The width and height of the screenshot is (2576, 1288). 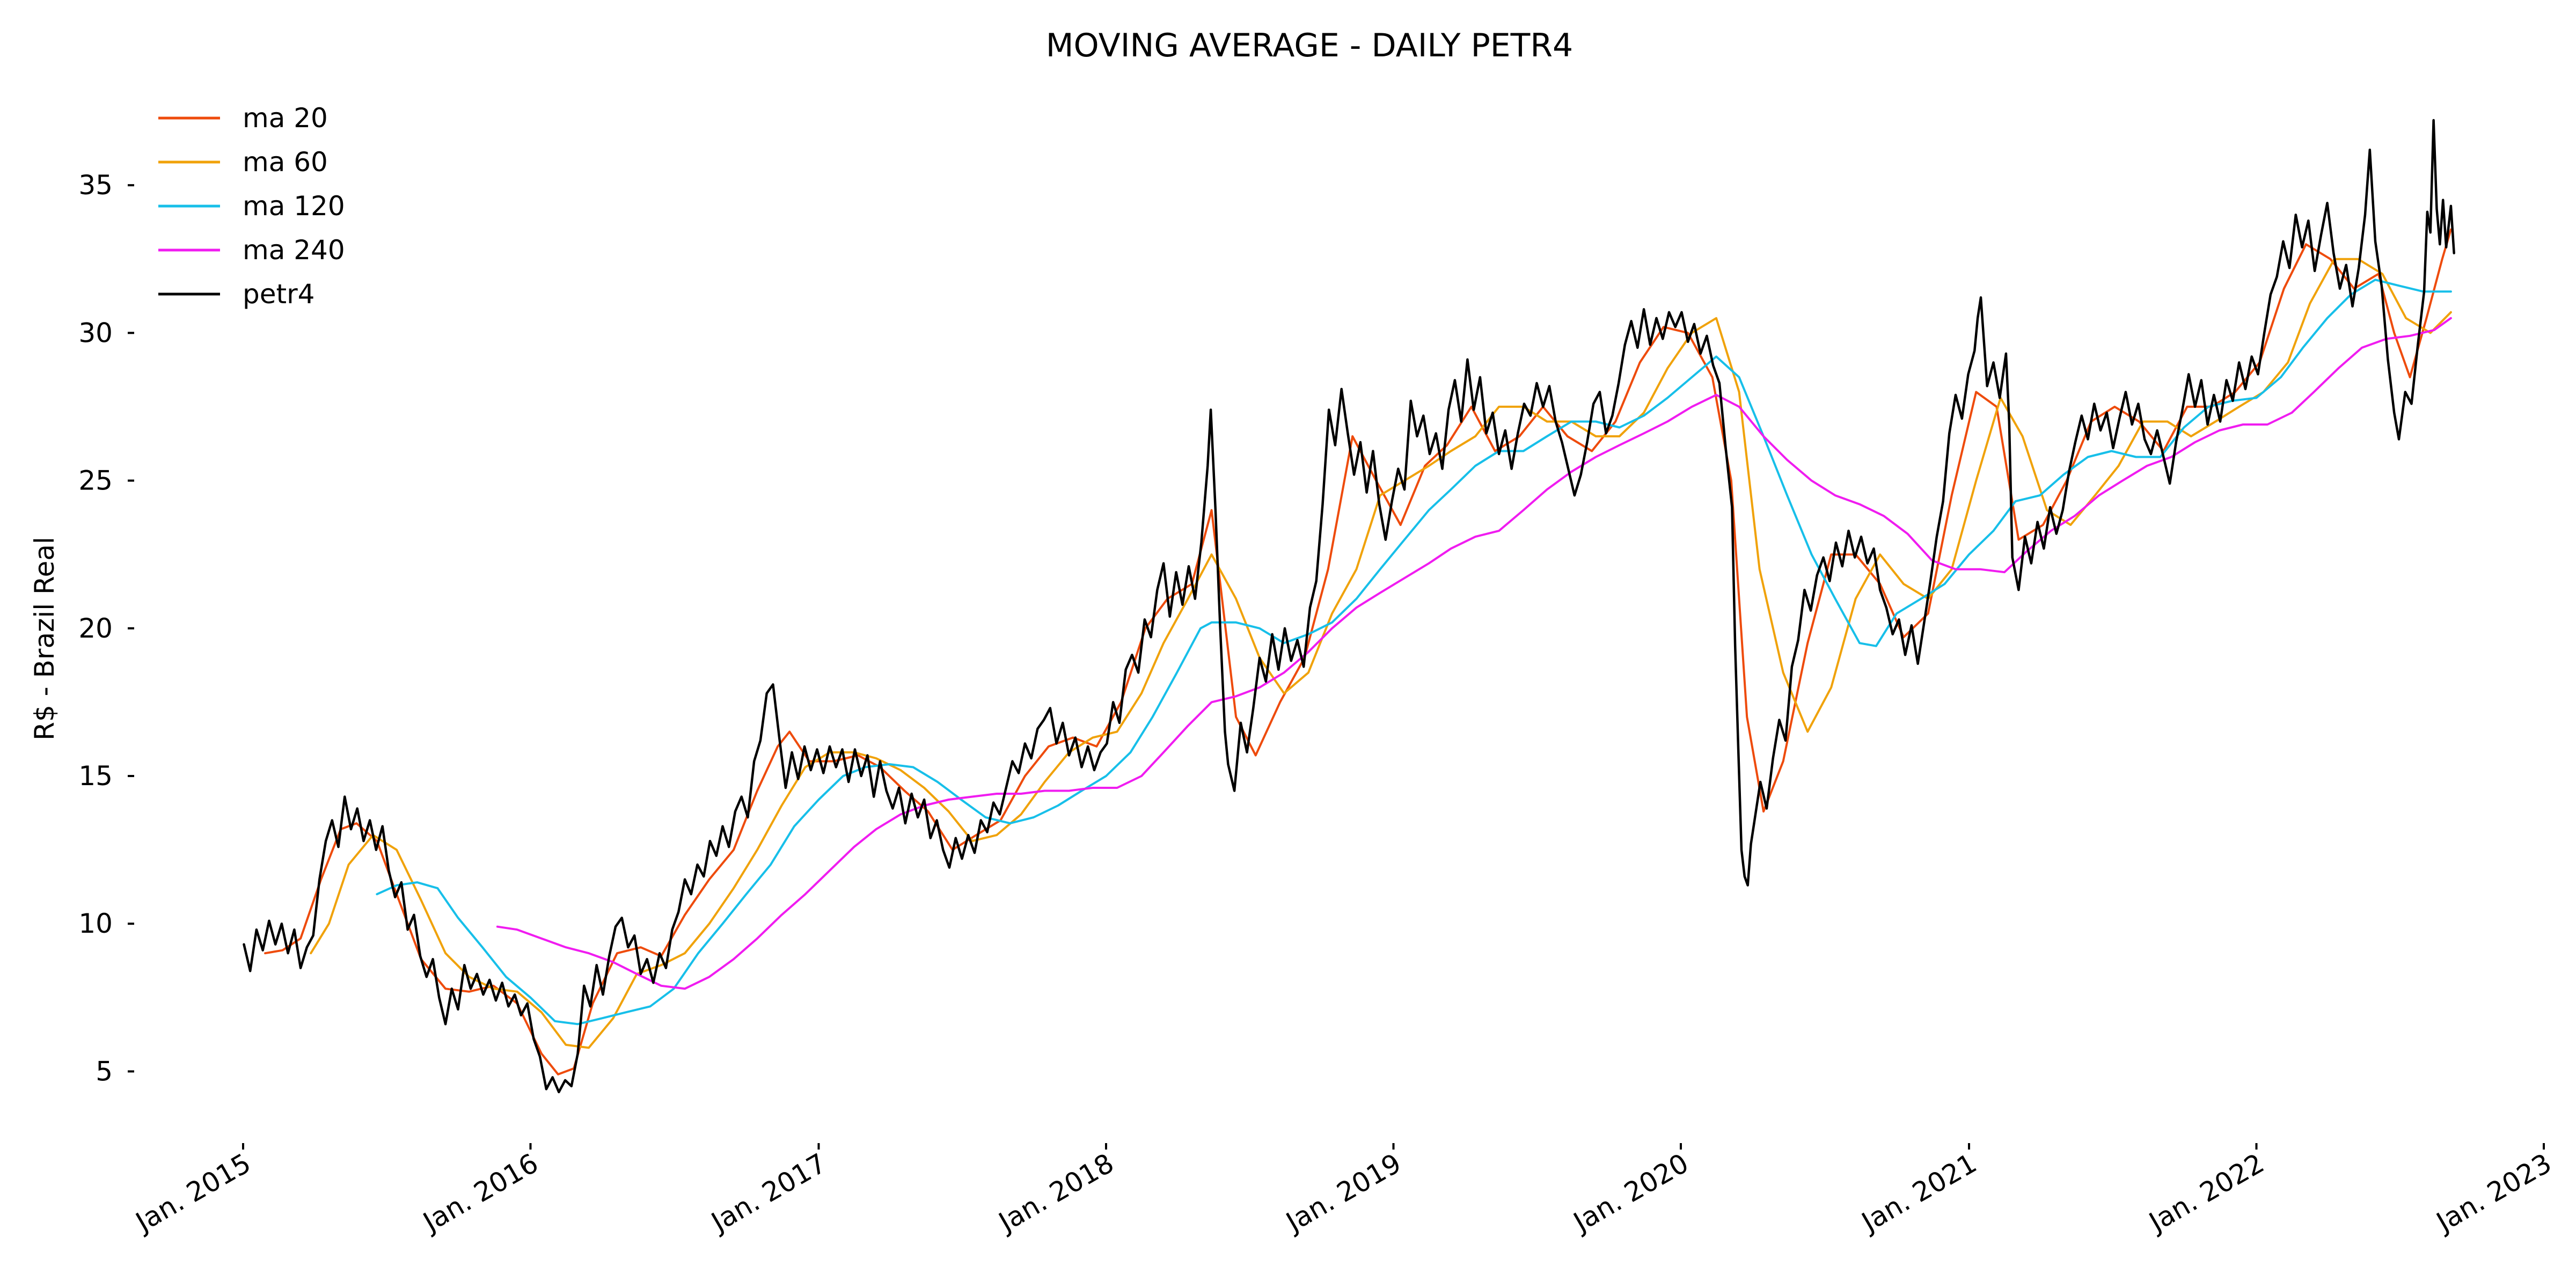 What do you see at coordinates (104, 1071) in the screenshot?
I see `y-tick-label: 5` at bounding box center [104, 1071].